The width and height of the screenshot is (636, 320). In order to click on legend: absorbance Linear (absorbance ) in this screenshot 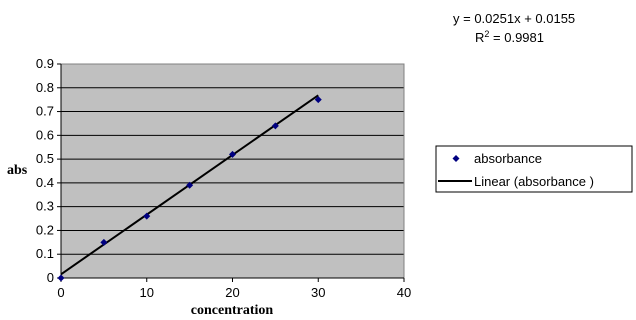, I will do `click(534, 169)`.